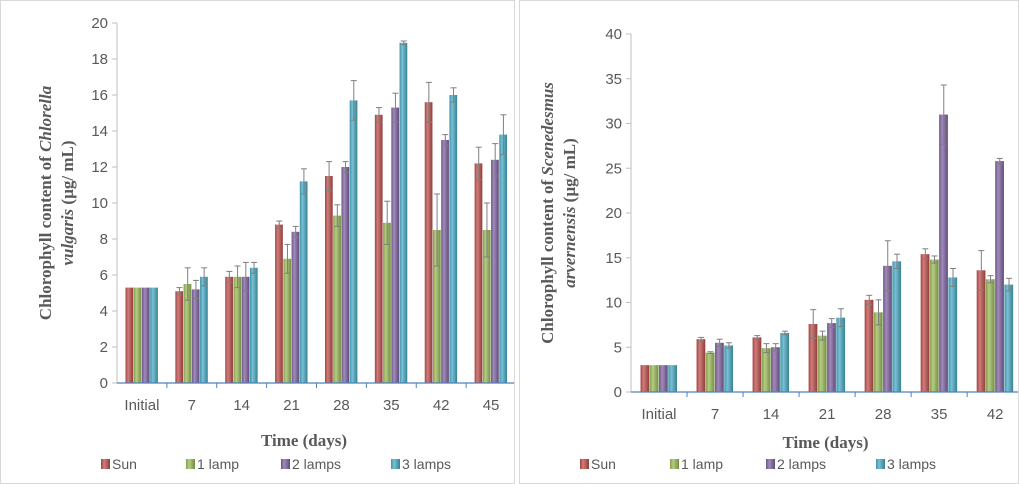 Image resolution: width=1019 pixels, height=484 pixels. Describe the element at coordinates (316, 464) in the screenshot. I see `legend-label: 2 lamps` at that location.